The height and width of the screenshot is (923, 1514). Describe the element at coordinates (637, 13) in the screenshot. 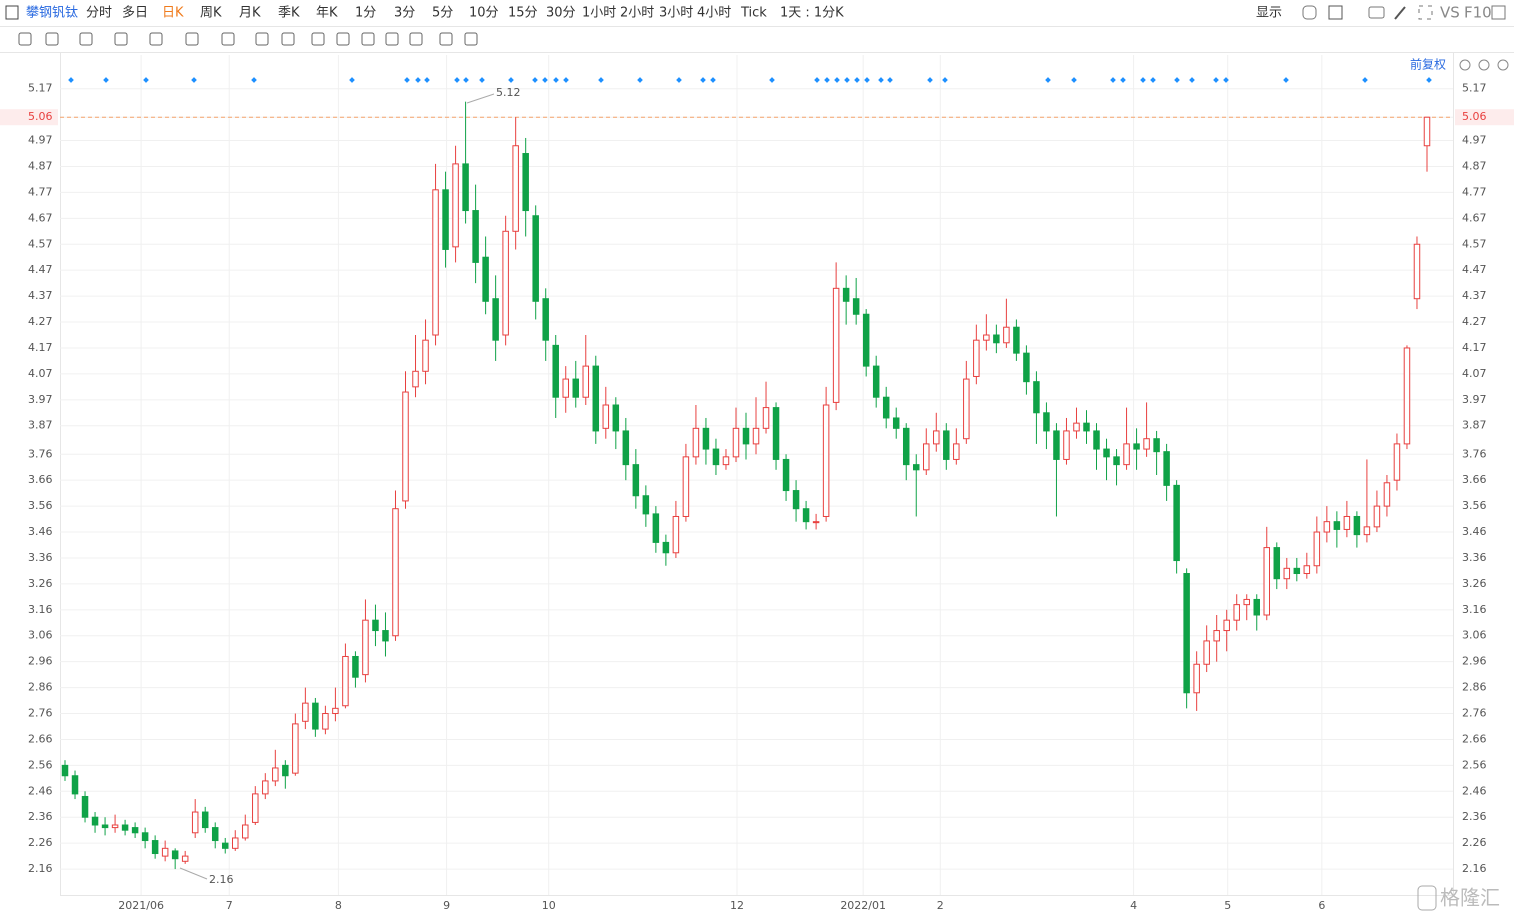

I see `period-tab: 2小时` at that location.